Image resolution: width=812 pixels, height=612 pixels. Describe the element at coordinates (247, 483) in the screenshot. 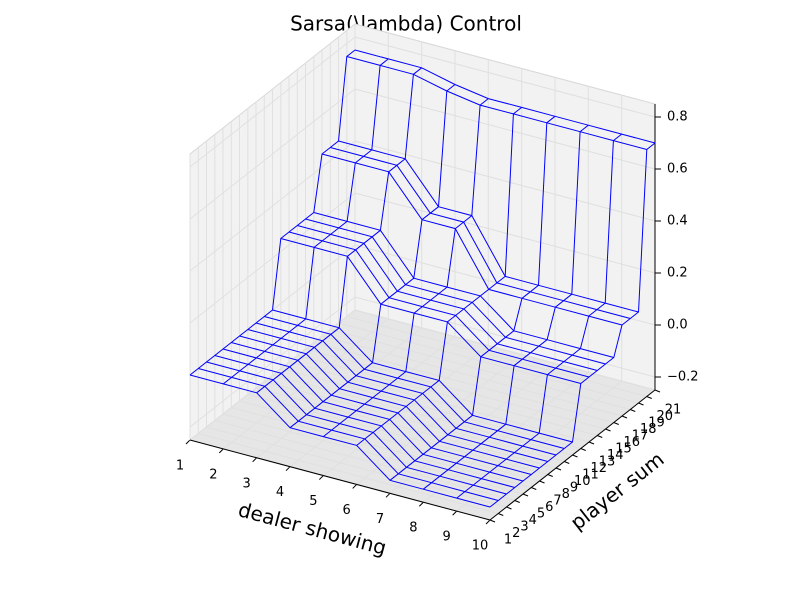

I see `x-tick-label: 3` at that location.